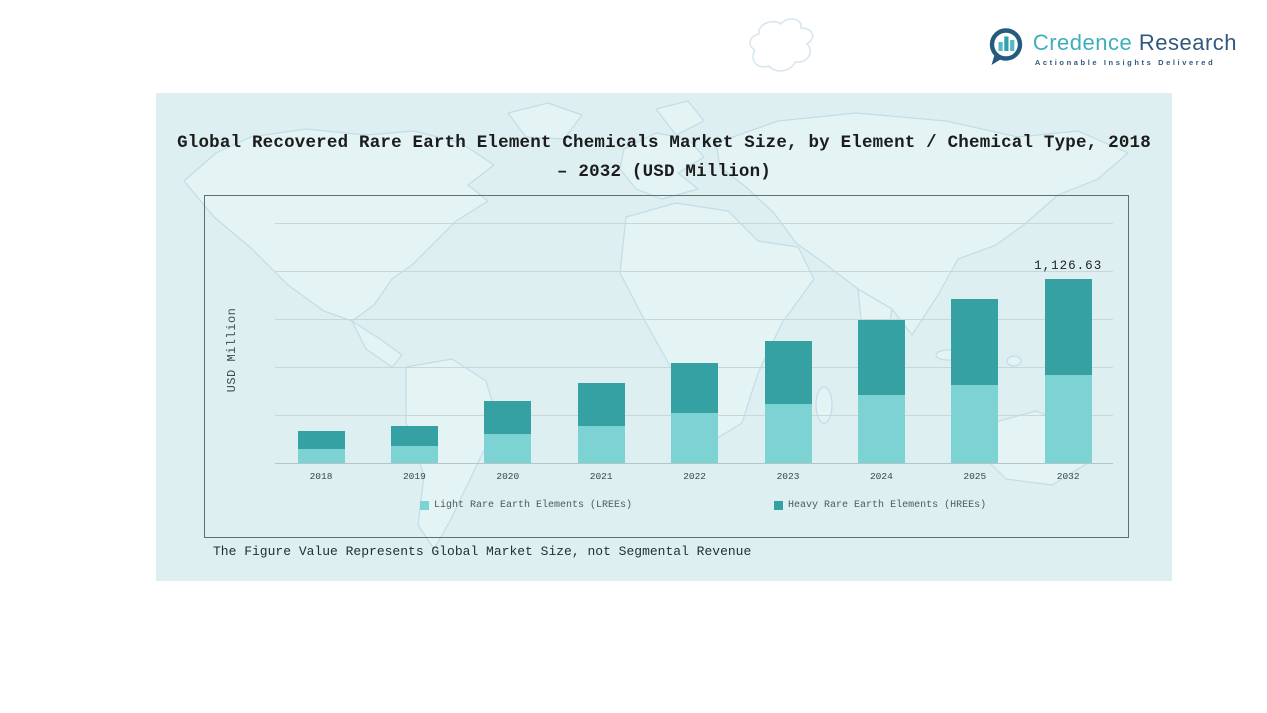  I want to click on bar-2024, so click(881, 391).